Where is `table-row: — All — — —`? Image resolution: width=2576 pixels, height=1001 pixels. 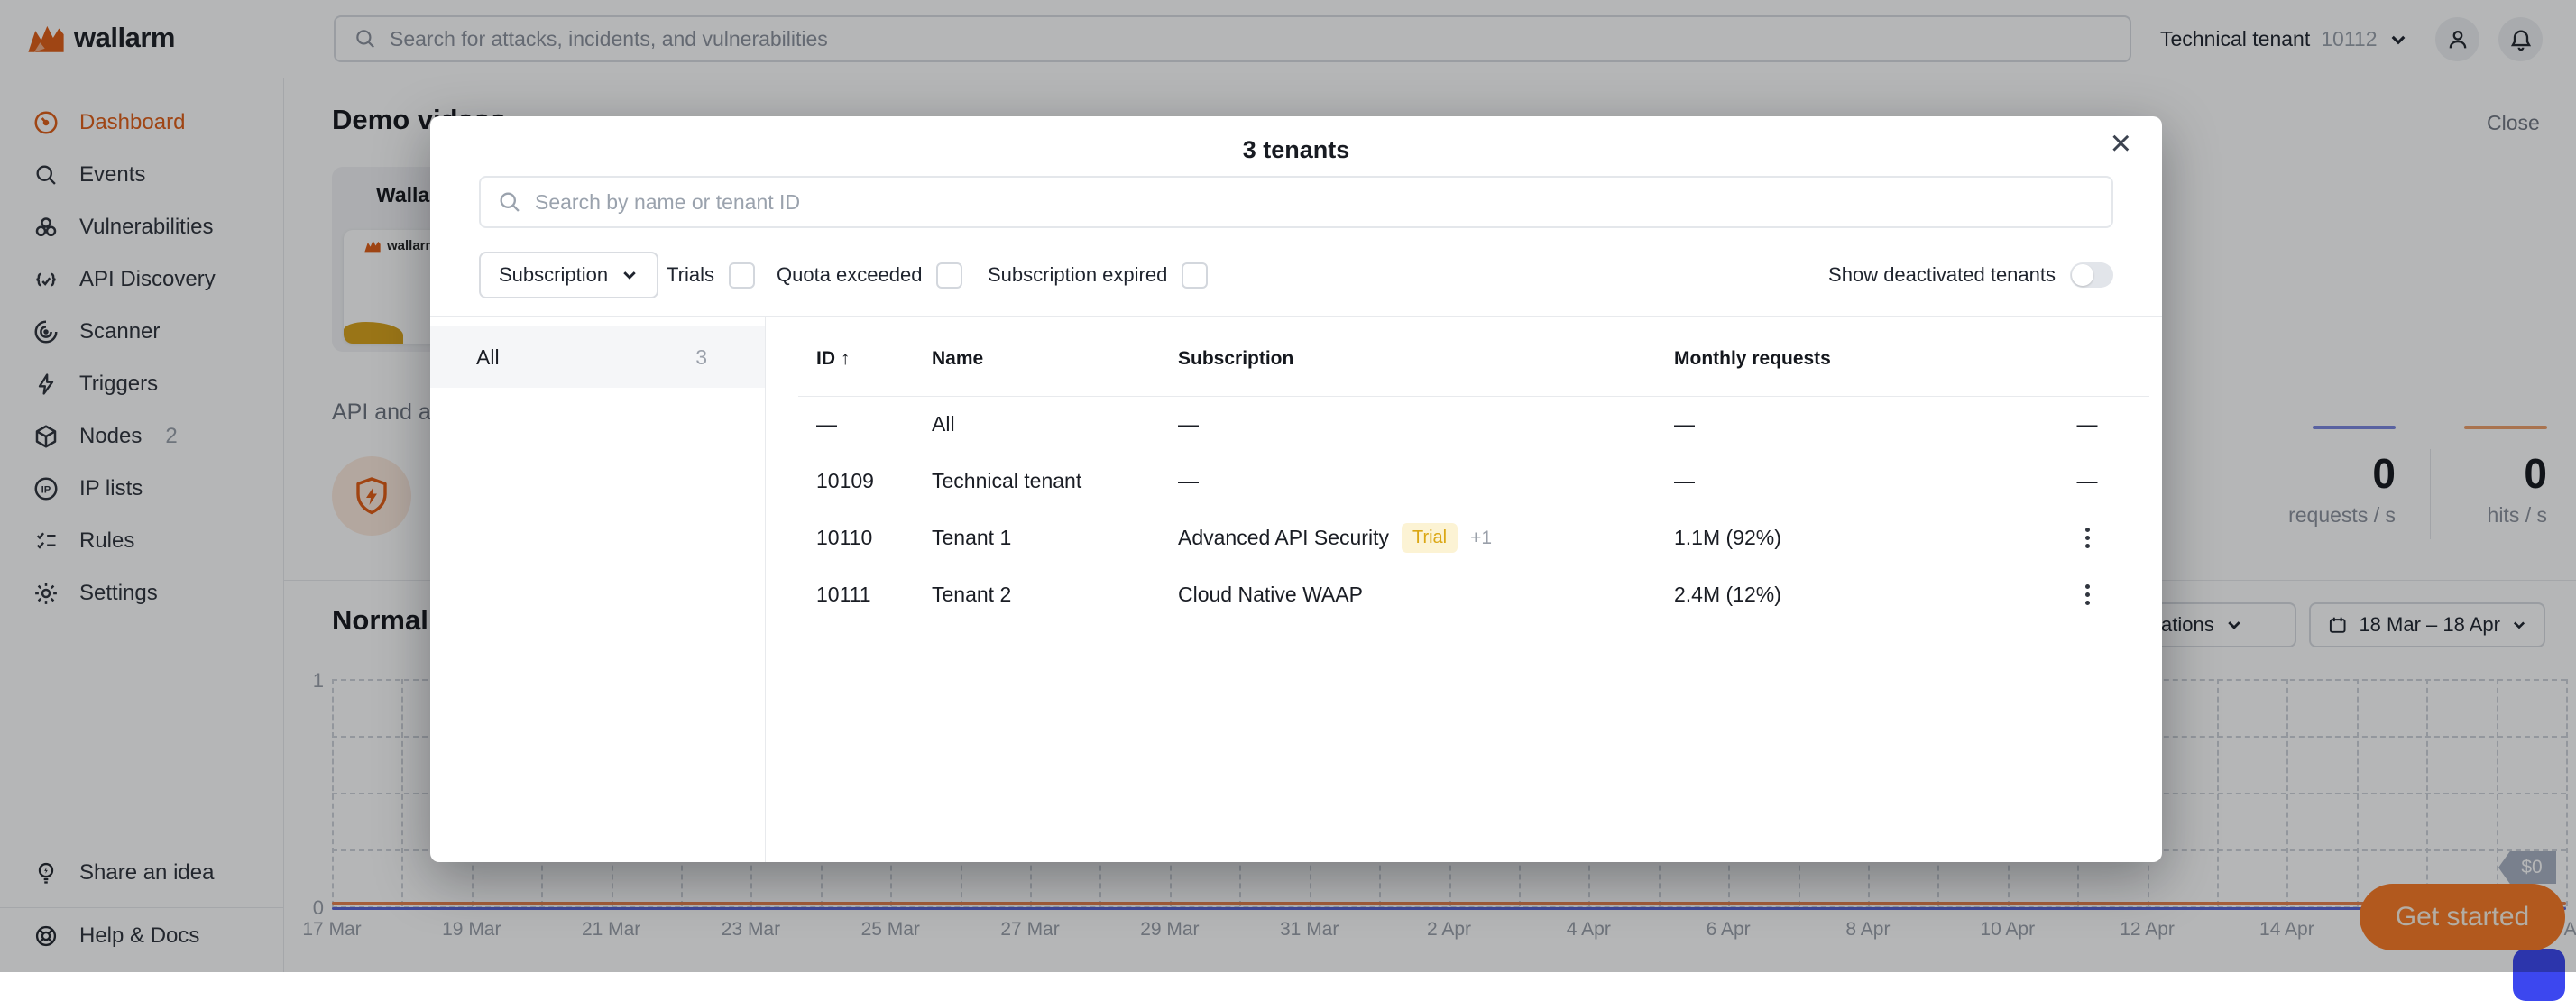 table-row: — All — — — is located at coordinates (1463, 424).